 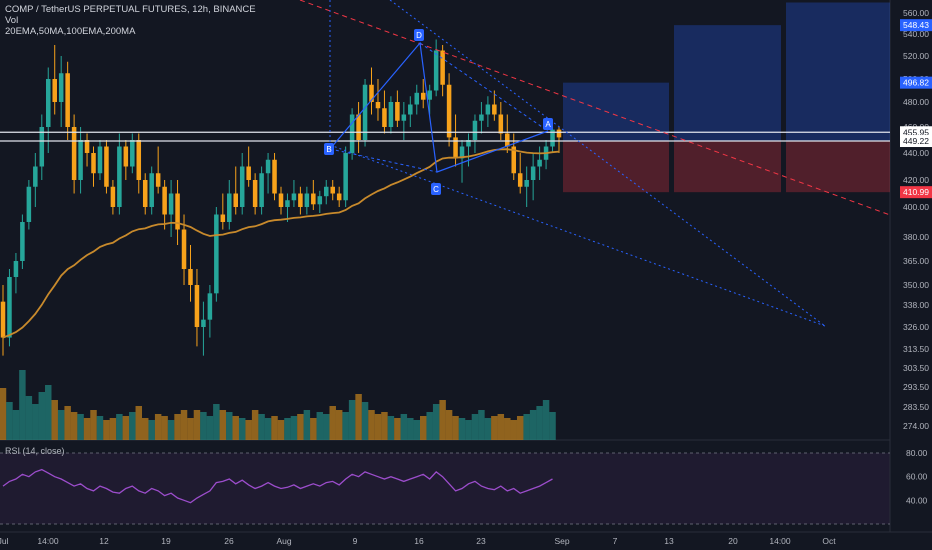 What do you see at coordinates (278, 405) in the screenshot?
I see `volume-series` at bounding box center [278, 405].